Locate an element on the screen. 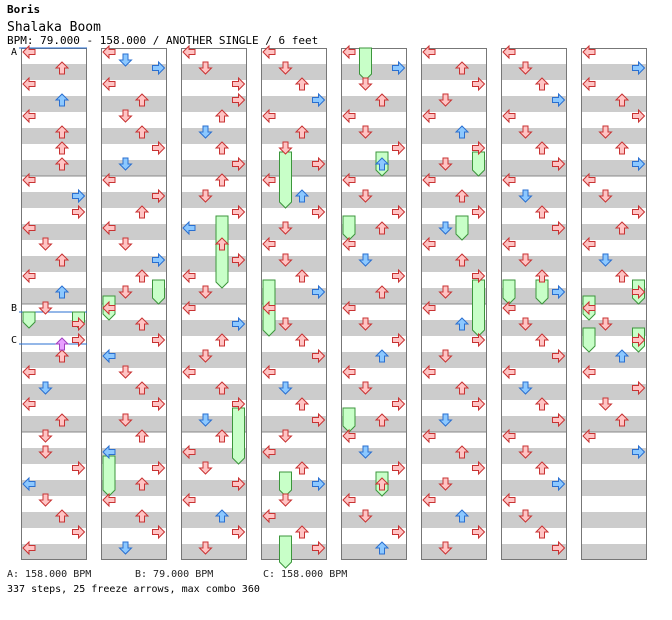 The image size is (672, 620). song-title: Shalaka Boom is located at coordinates (54, 27).